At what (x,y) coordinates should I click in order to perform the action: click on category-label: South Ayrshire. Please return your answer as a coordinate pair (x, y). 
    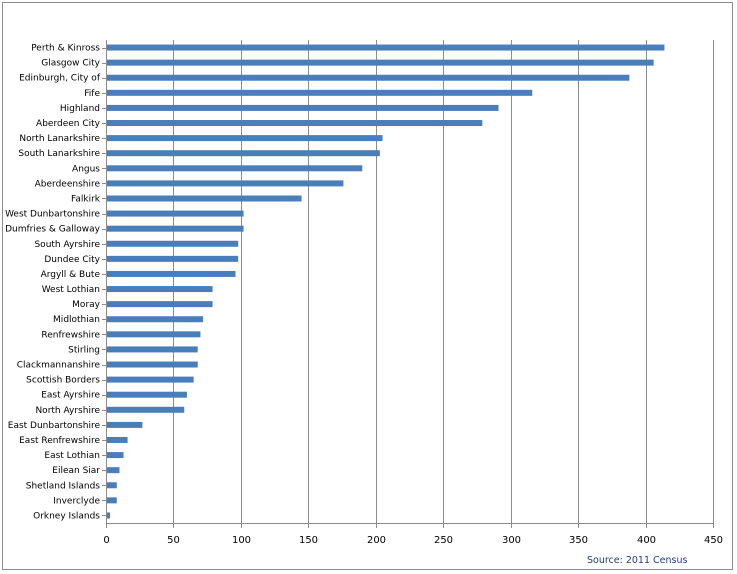
    Looking at the image, I should click on (67, 245).